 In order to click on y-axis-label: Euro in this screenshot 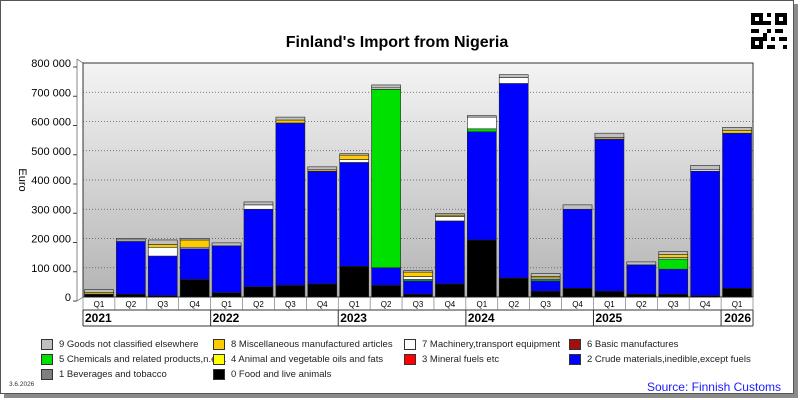, I will do `click(22, 179)`.